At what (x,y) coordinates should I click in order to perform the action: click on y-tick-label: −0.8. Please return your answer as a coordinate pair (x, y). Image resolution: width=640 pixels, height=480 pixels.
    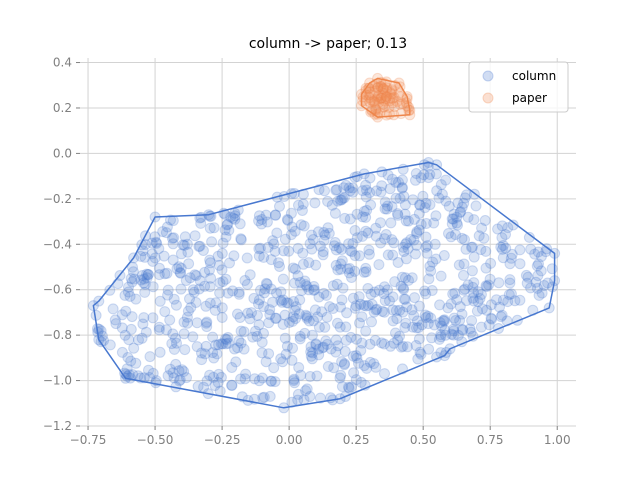
    Looking at the image, I should click on (57, 335).